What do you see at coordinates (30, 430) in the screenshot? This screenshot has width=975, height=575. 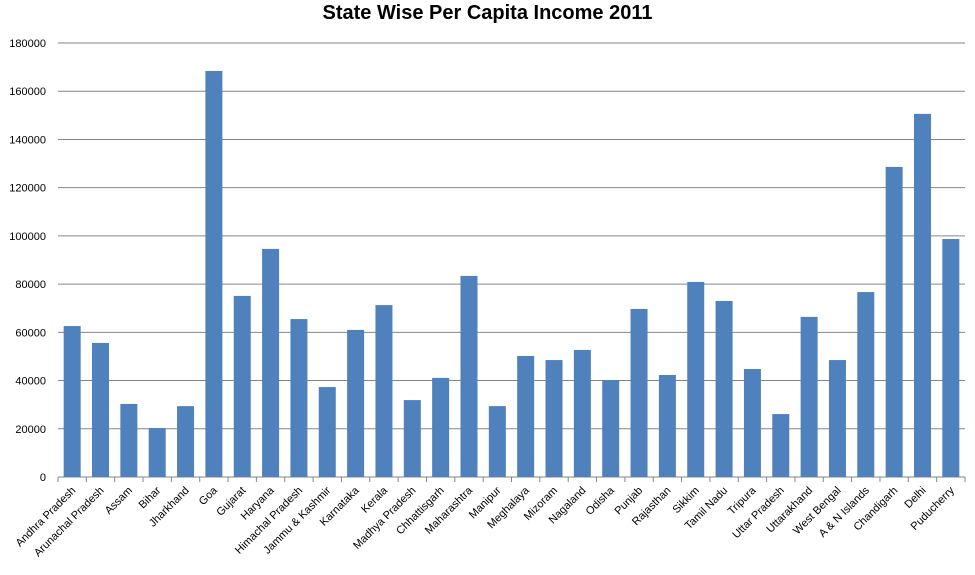 I see `y-tick-label: 20000` at bounding box center [30, 430].